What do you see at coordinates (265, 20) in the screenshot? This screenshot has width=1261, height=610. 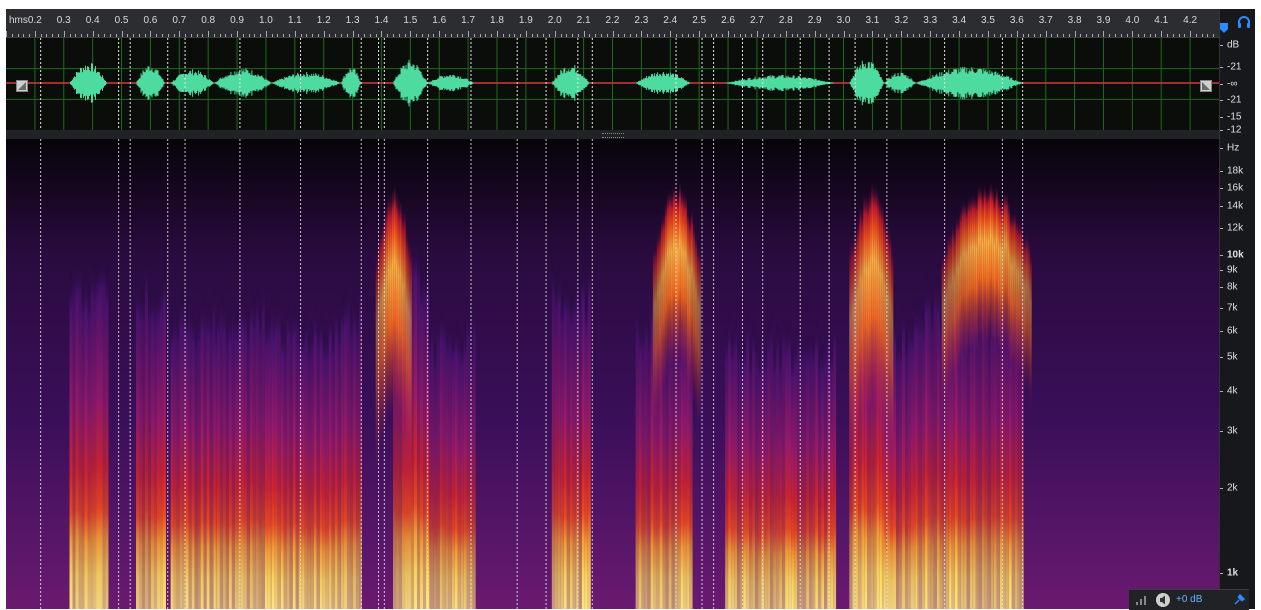 I see `ruler-tick-label: 1.0` at bounding box center [265, 20].